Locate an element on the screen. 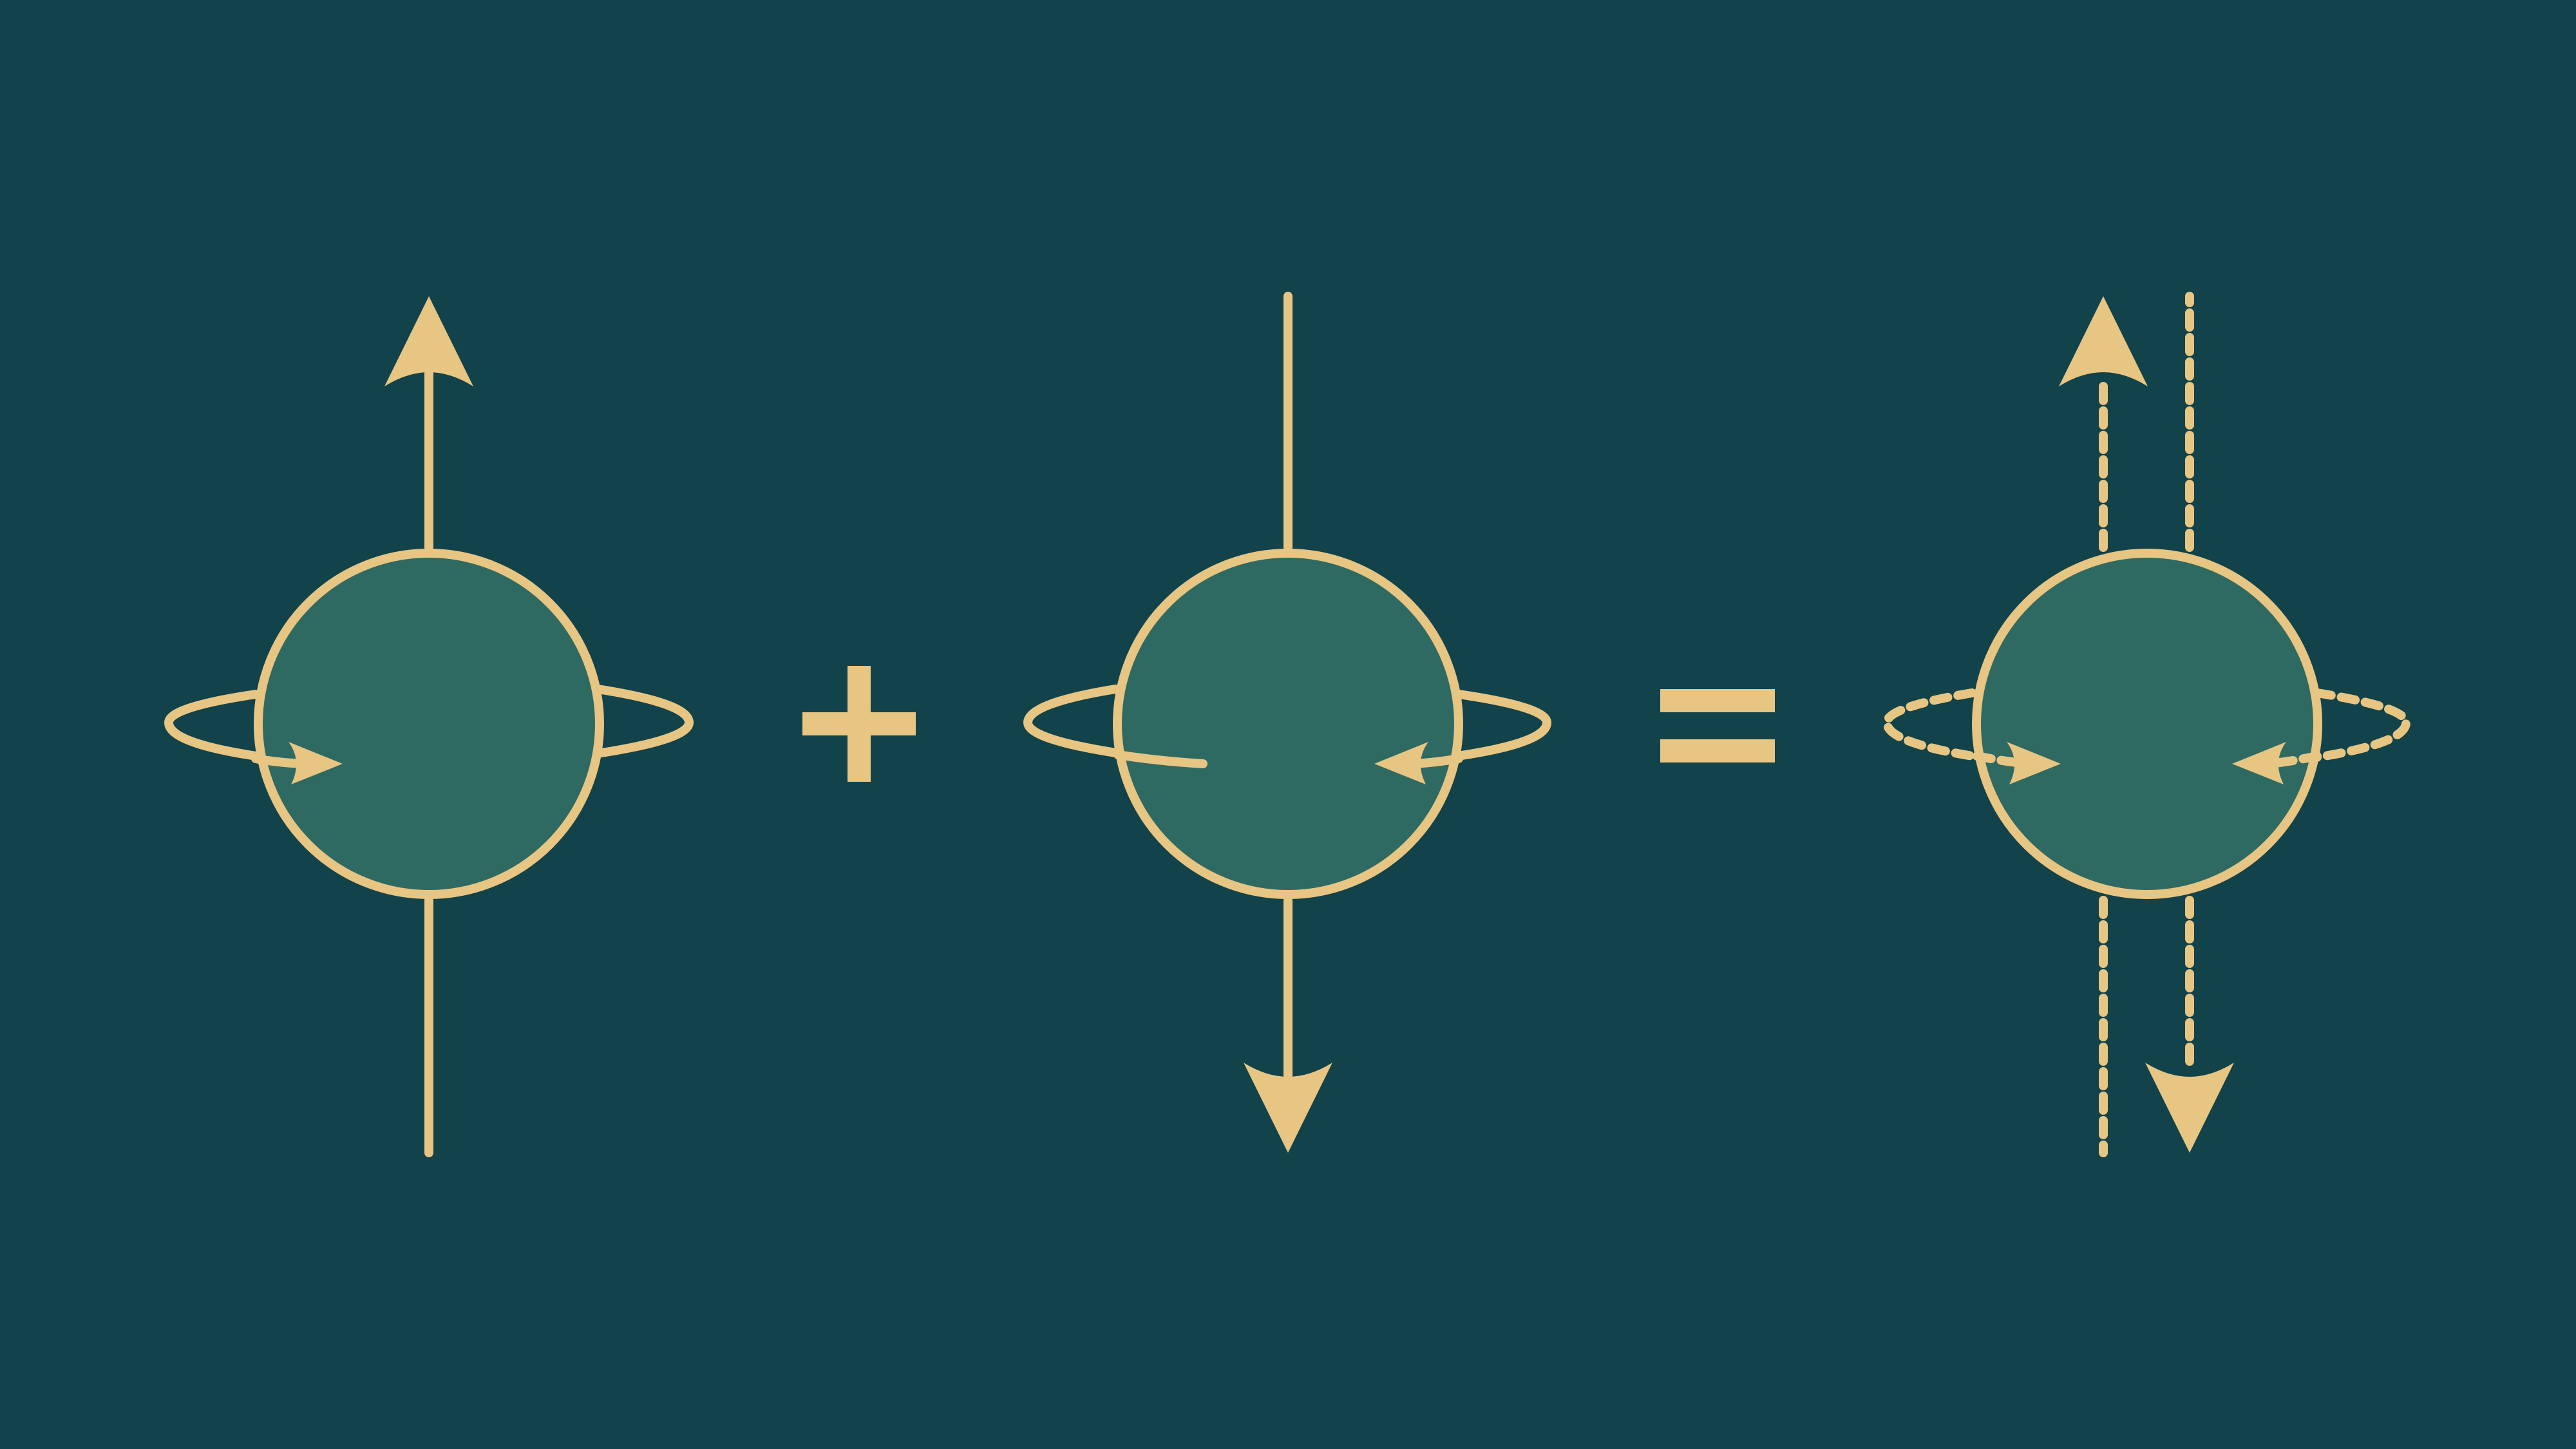 The width and height of the screenshot is (2576, 1449). orbit-ring-back is located at coordinates (232, 728).